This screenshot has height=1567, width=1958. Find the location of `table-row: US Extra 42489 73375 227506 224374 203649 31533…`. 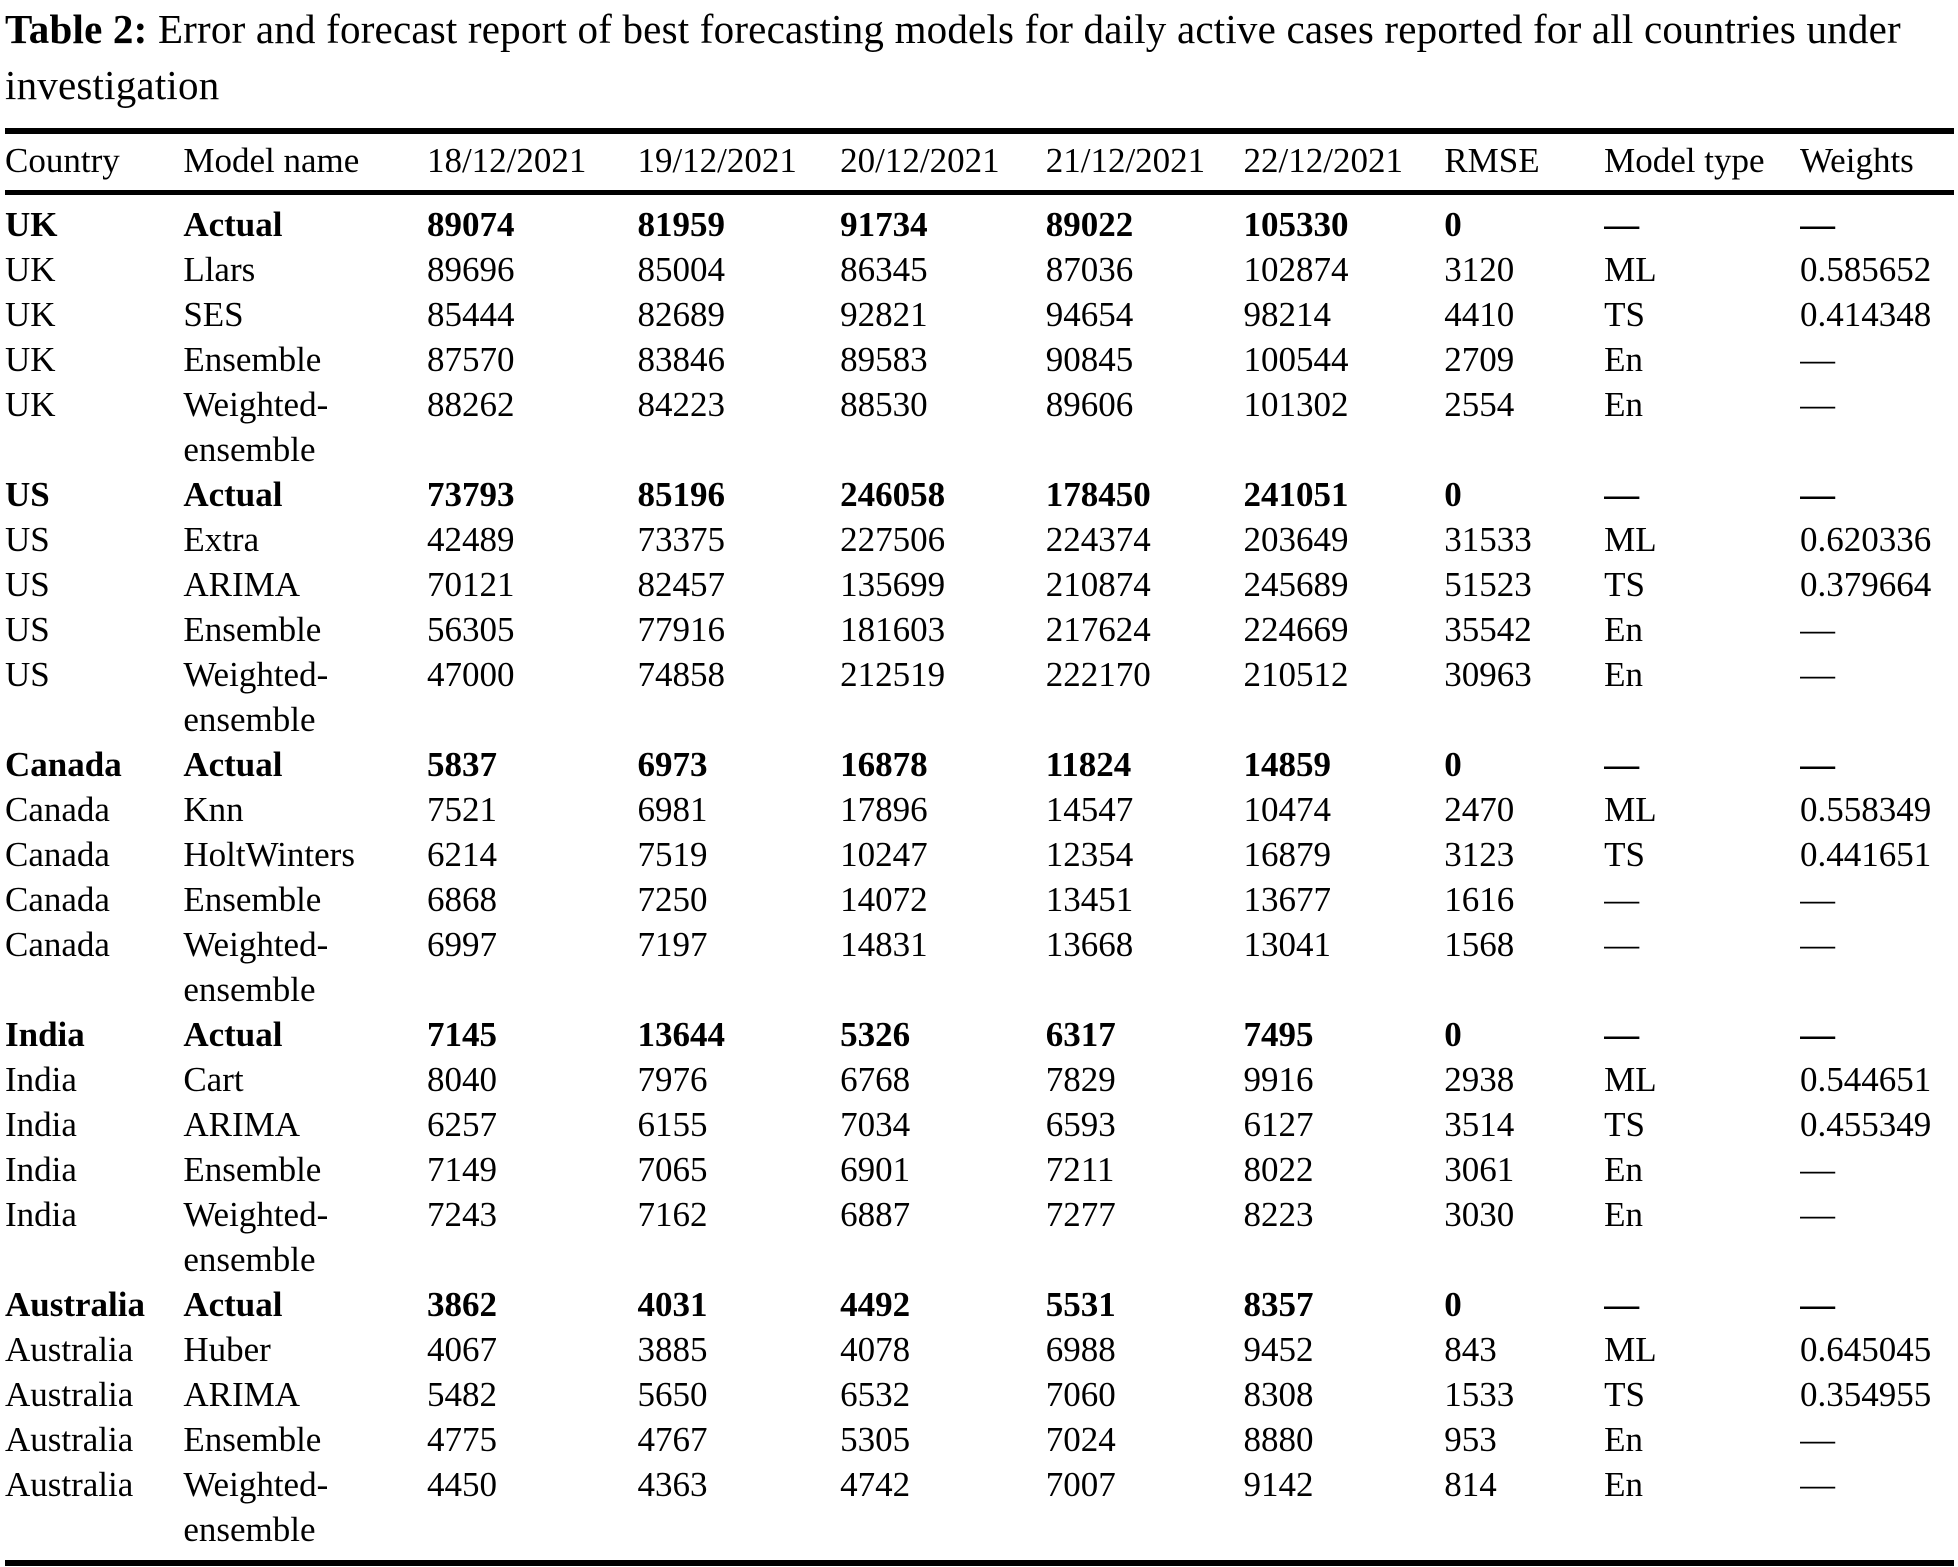

table-row: US Extra 42489 73375 227506 224374 203649 31533… is located at coordinates (979, 539).